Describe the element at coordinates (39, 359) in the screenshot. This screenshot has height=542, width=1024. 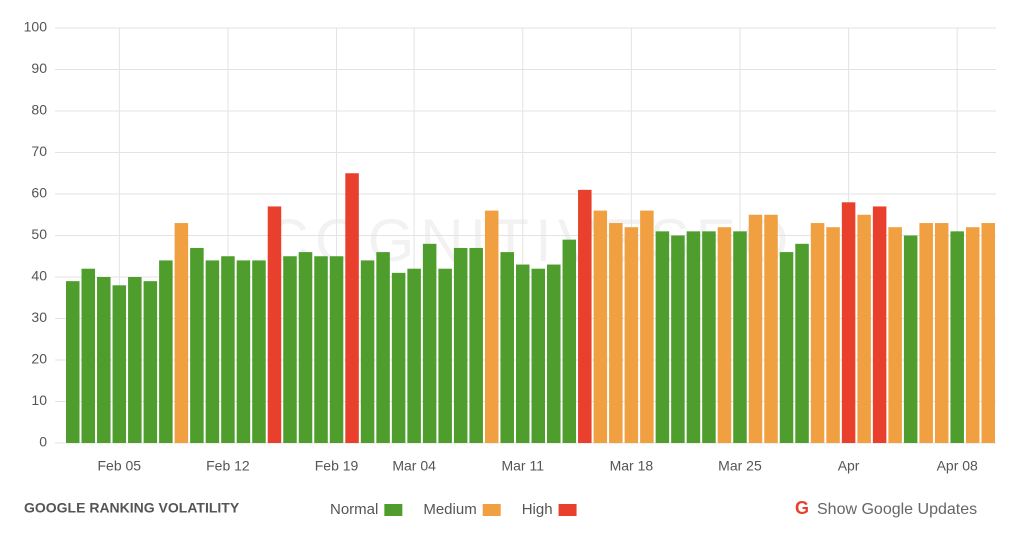
I see `y-tick-label: 20` at that location.